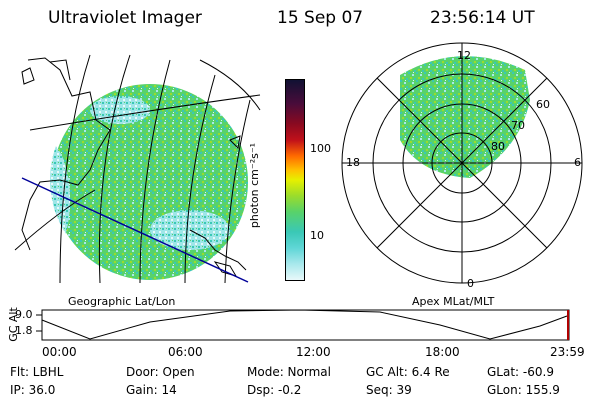 The width and height of the screenshot is (600, 400). I want to click on colorbar-tick-100: 100, so click(320, 148).